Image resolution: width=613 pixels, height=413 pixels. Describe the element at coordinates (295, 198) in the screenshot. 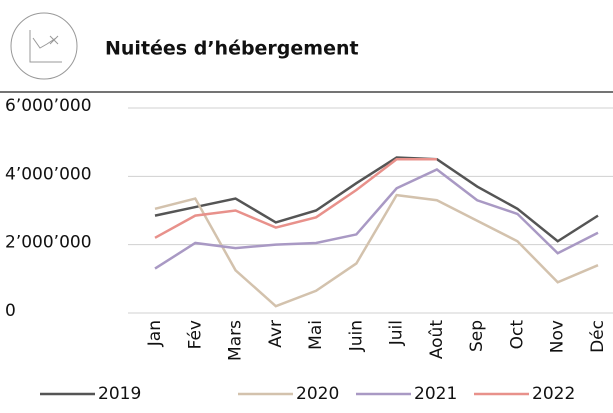

I see `series-line` at that location.